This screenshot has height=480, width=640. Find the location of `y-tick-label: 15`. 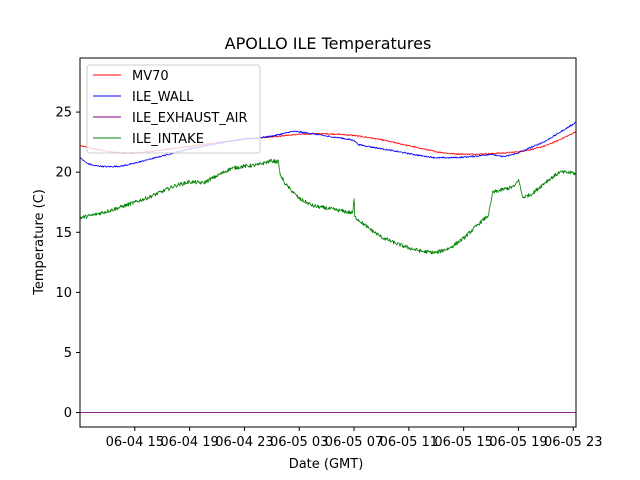

y-tick-label: 15 is located at coordinates (63, 233).